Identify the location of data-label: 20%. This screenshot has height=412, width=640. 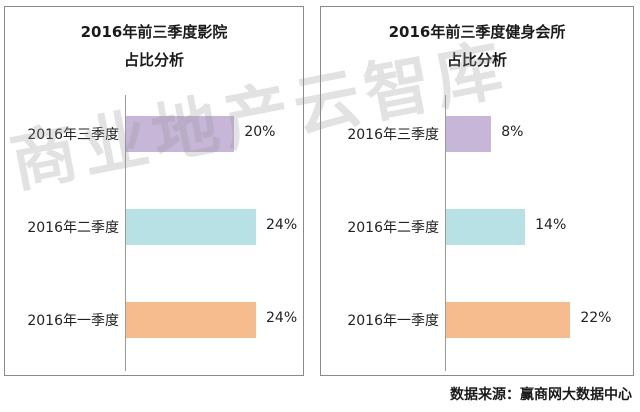
(260, 132).